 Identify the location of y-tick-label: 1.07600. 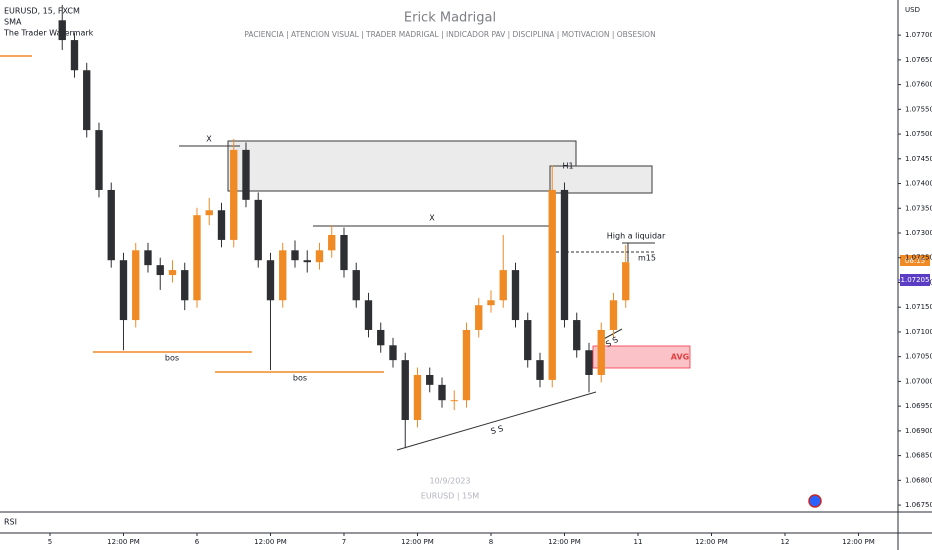
(918, 85).